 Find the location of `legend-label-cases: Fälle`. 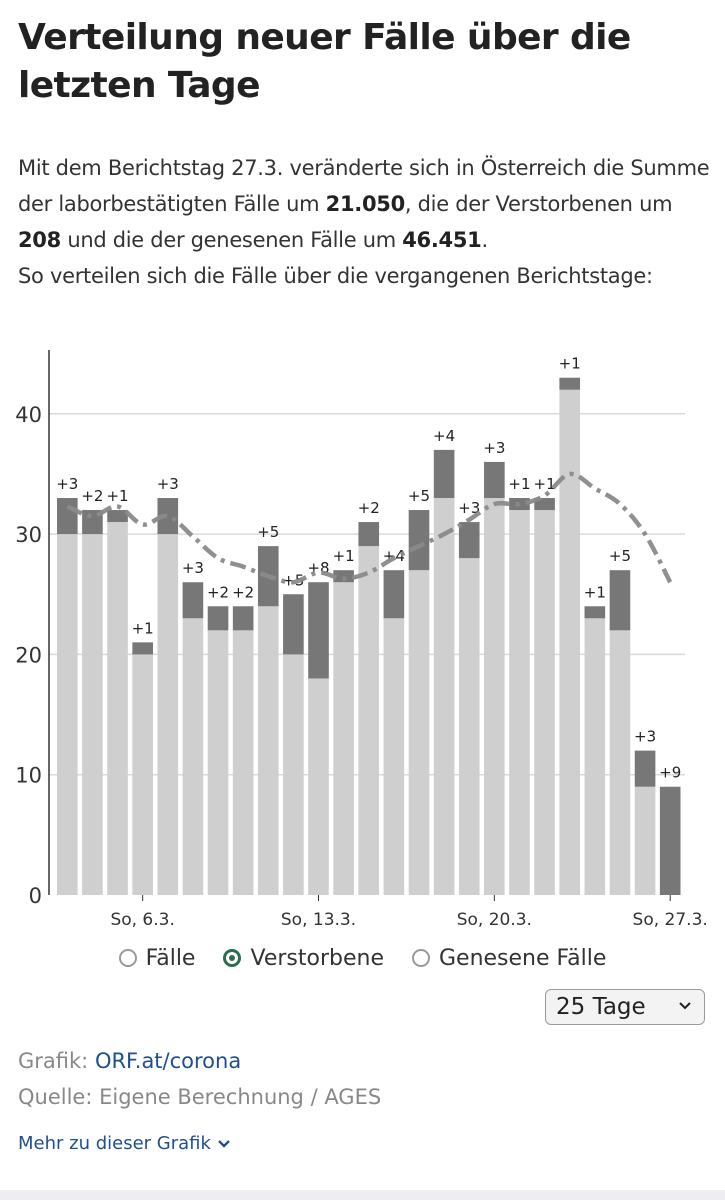

legend-label-cases: Fälle is located at coordinates (170, 958).